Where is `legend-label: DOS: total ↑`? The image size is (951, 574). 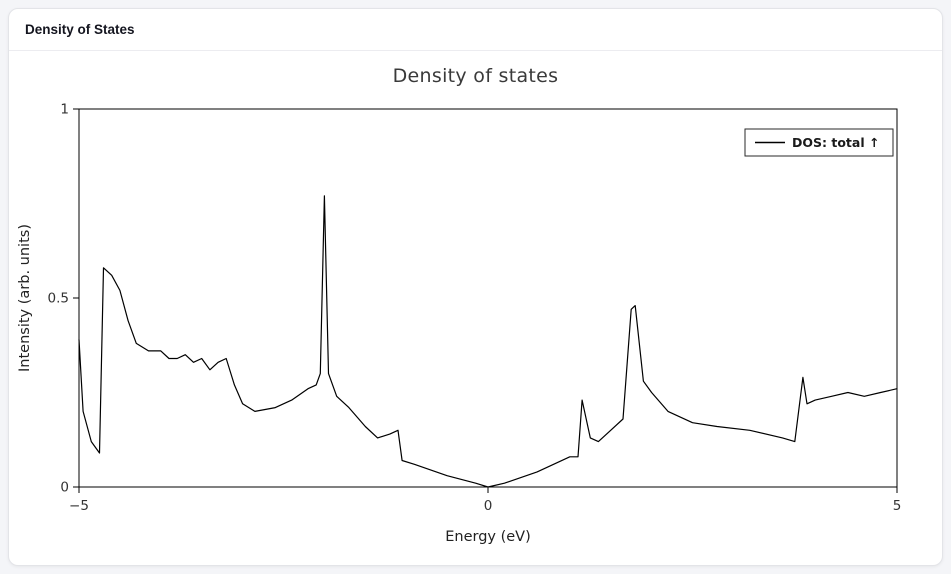 legend-label: DOS: total ↑ is located at coordinates (835, 142).